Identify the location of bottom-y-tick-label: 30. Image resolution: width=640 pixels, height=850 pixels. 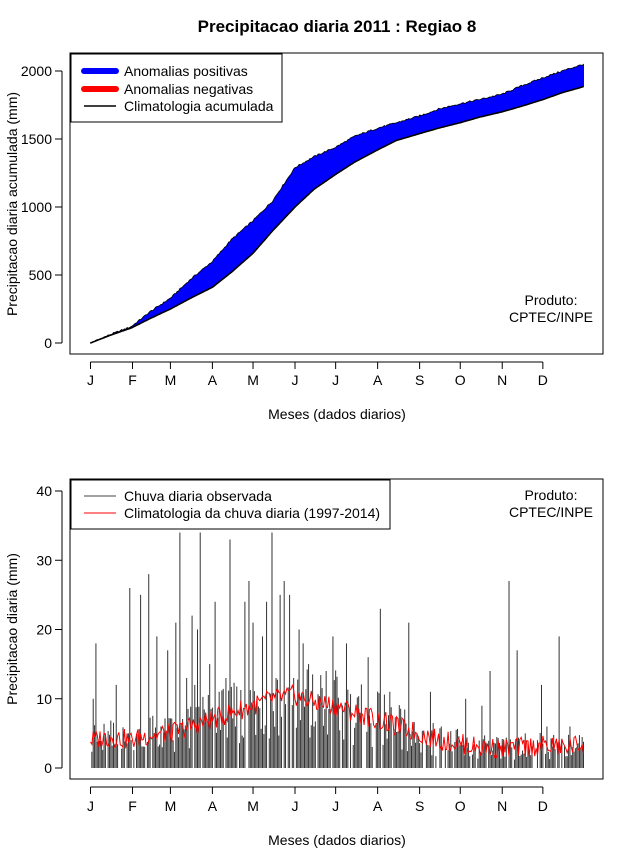
(44, 560).